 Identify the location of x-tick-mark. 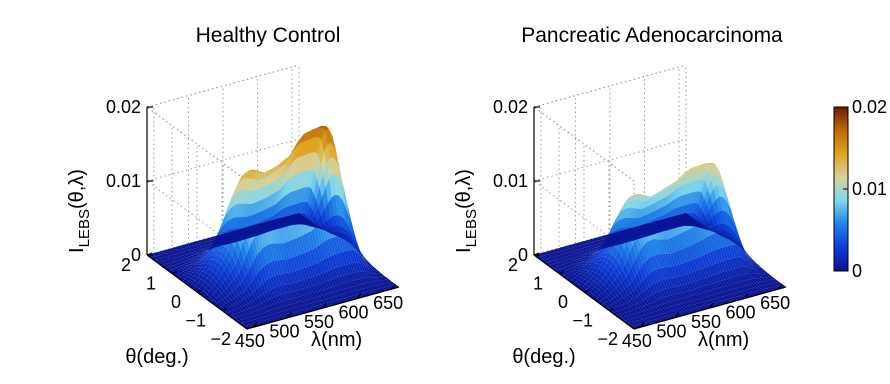
(642, 324).